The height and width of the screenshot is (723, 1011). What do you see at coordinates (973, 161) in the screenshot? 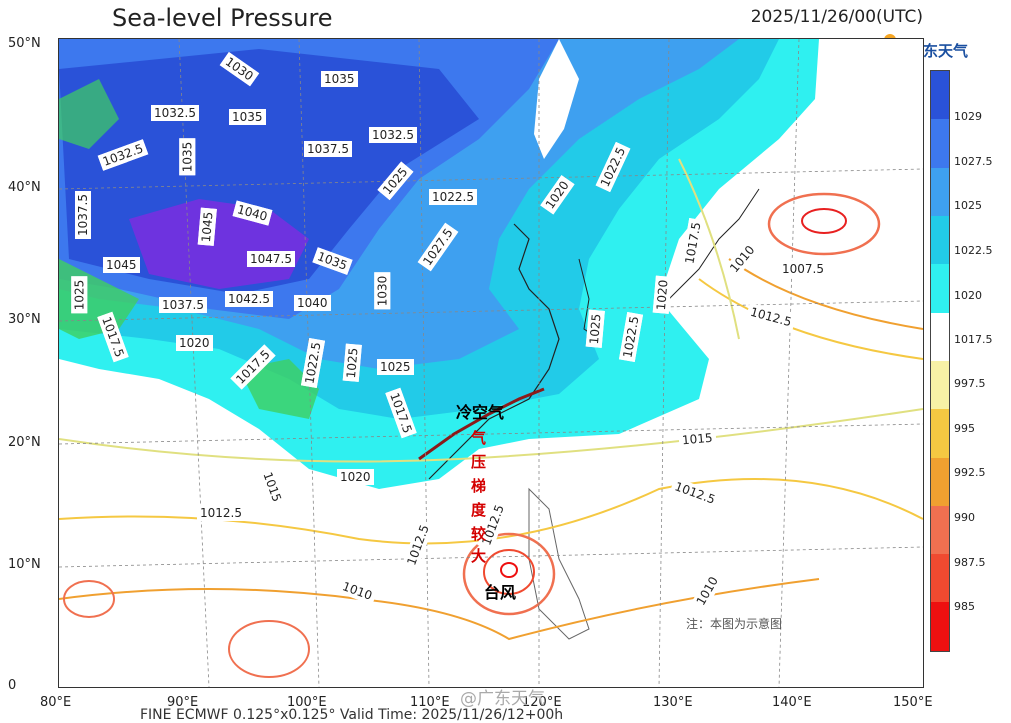
I see `colorbar-label: 1027.5` at bounding box center [973, 161].